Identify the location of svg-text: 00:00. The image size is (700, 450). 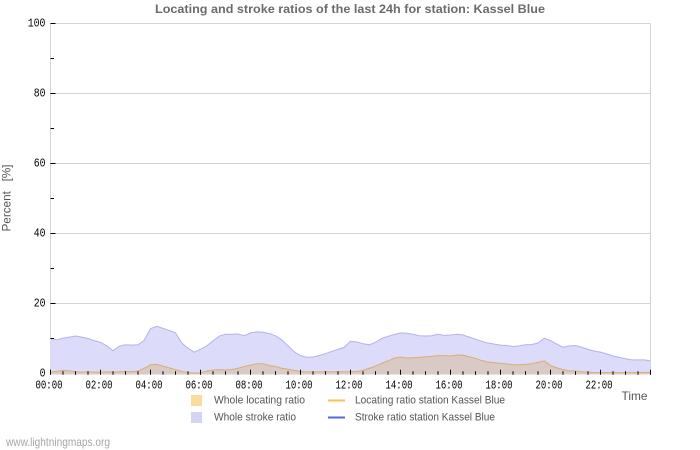
(49, 385).